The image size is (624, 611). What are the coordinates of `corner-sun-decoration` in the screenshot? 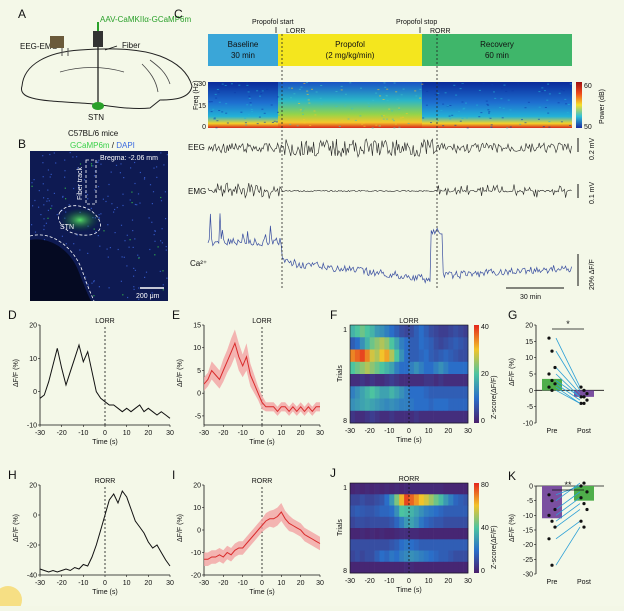 It's located at (11, 598).